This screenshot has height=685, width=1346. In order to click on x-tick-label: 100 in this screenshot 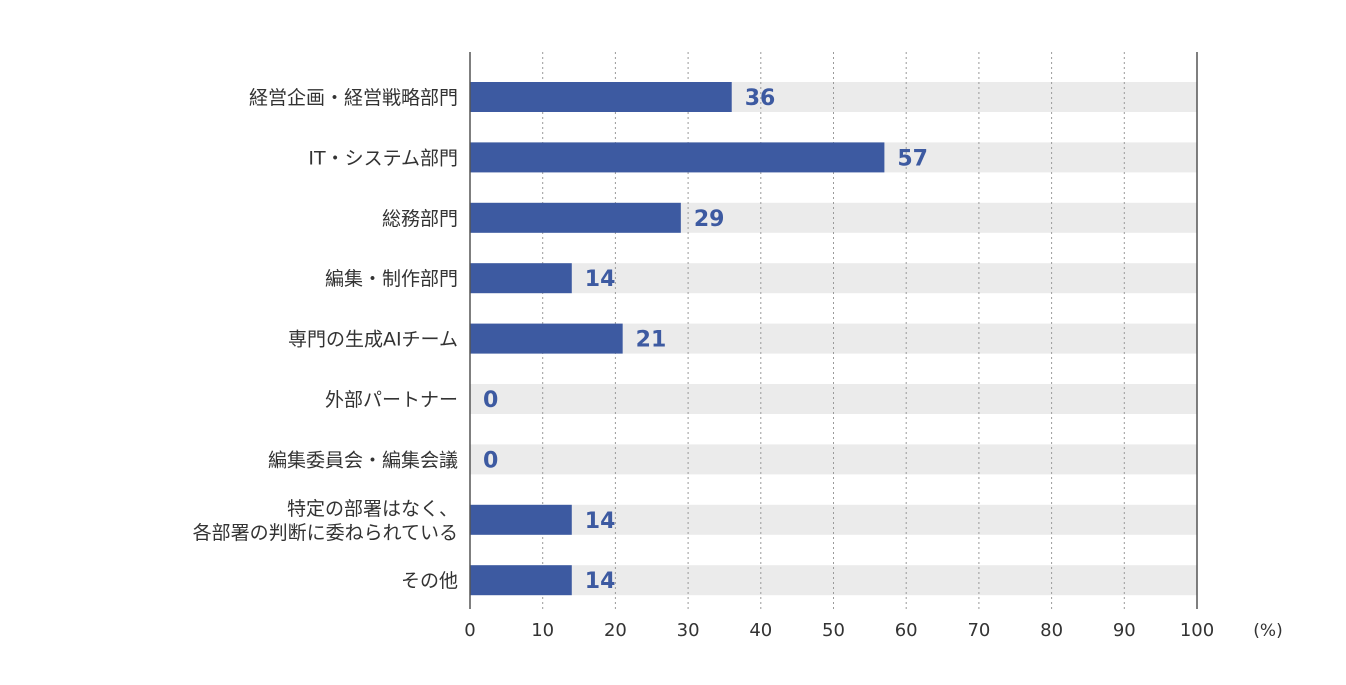, I will do `click(1197, 630)`.